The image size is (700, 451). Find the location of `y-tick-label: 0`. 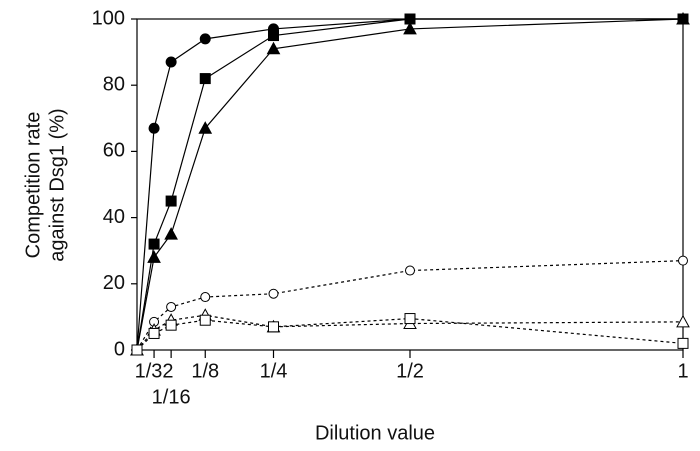

y-tick-label: 0 is located at coordinates (119, 349).